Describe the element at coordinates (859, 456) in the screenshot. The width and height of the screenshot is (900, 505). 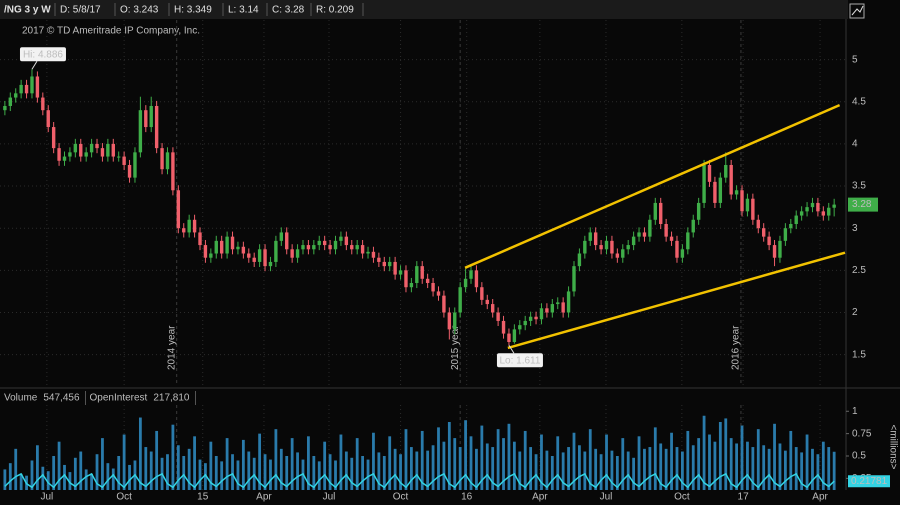
I see `y-tick-label: 0.5` at that location.